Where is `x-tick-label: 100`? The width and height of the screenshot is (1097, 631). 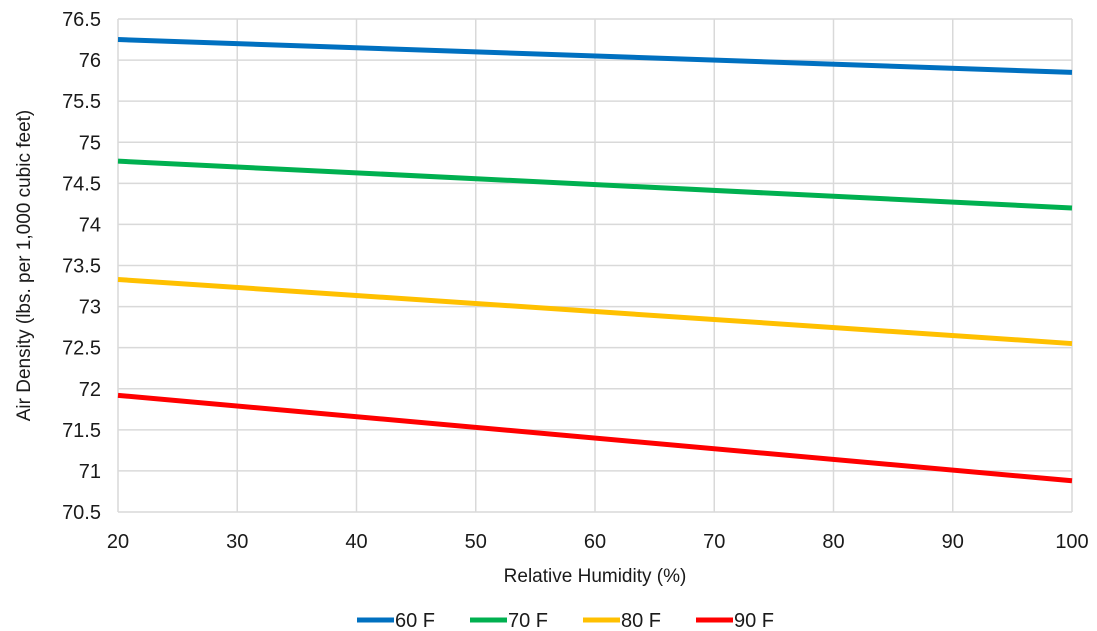 x-tick-label: 100 is located at coordinates (1071, 542).